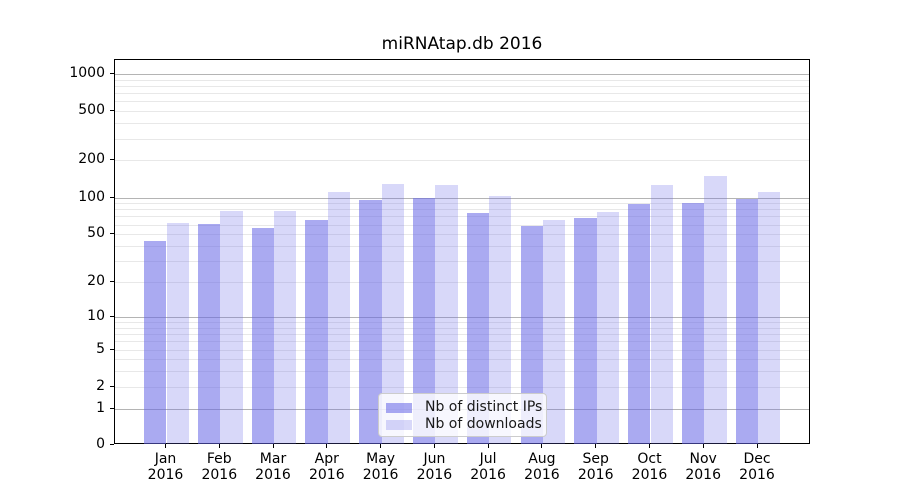 This screenshot has width=900, height=500. I want to click on y-tick-label: 1000, so click(87, 72).